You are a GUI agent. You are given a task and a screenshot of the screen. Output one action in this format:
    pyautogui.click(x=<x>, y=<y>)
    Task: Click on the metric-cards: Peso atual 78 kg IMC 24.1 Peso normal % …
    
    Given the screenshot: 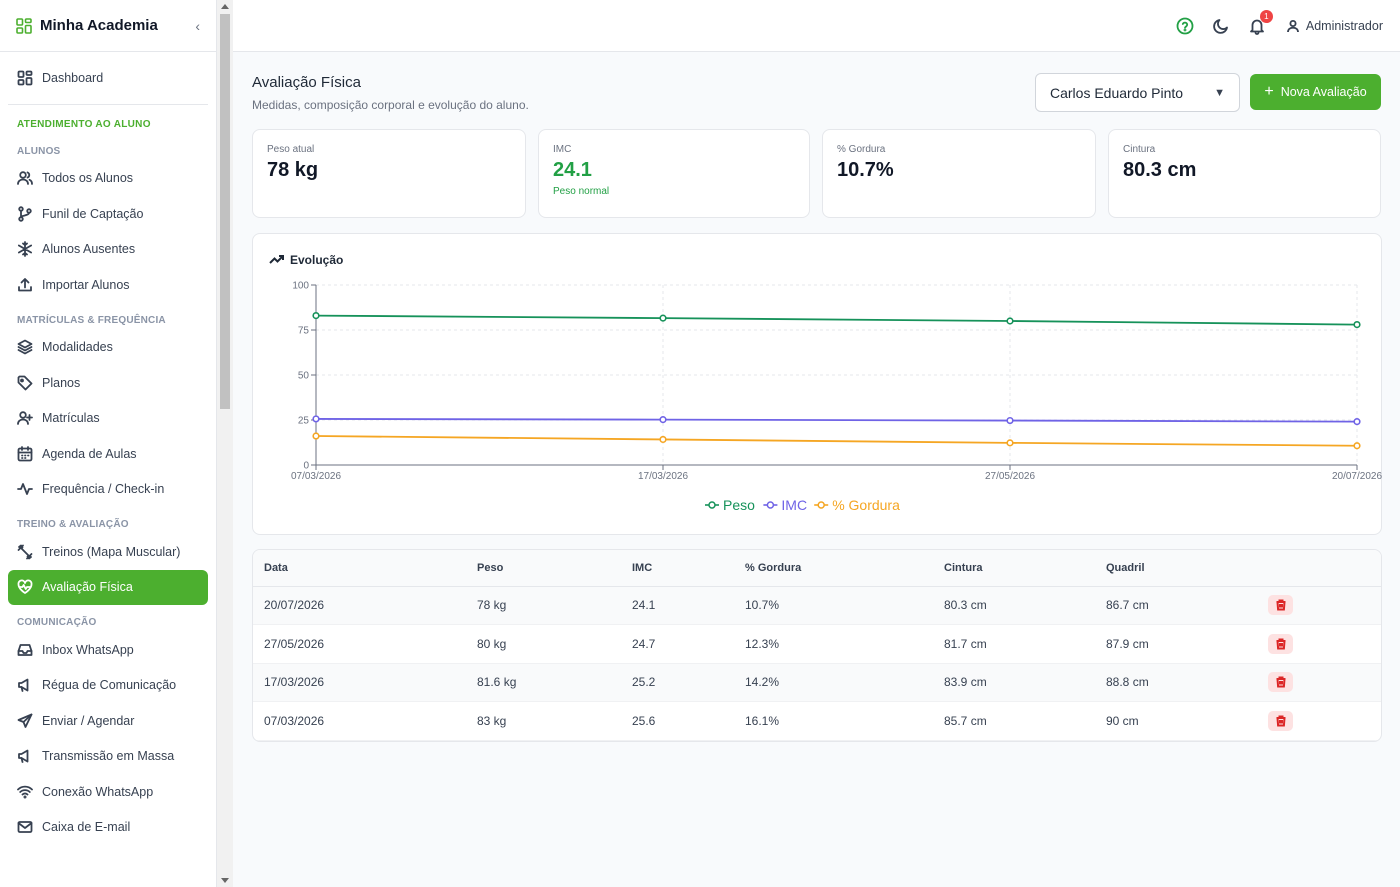 What is the action you would take?
    pyautogui.click(x=817, y=173)
    